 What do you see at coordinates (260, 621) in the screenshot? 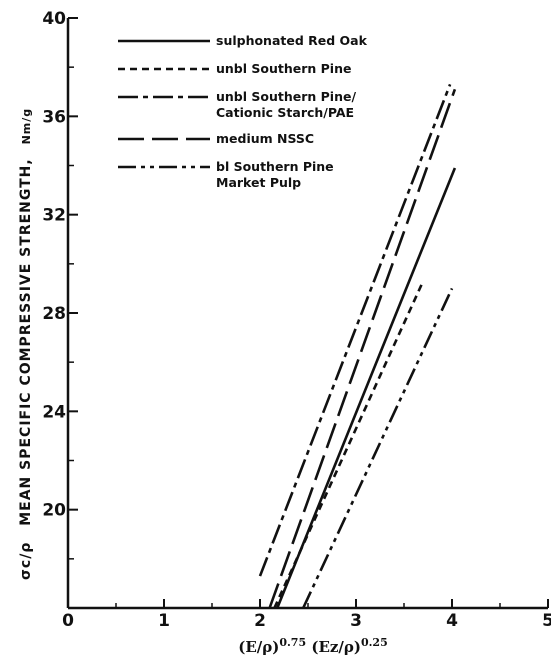
I see `x-tick-label: 2` at bounding box center [260, 621].